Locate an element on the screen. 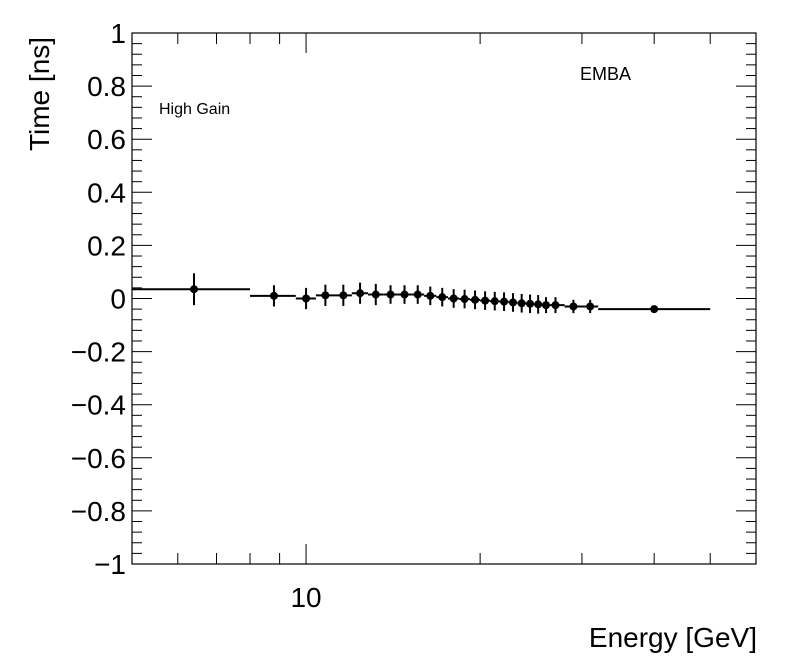  y-tick-label: 0.8 is located at coordinates (106, 86).